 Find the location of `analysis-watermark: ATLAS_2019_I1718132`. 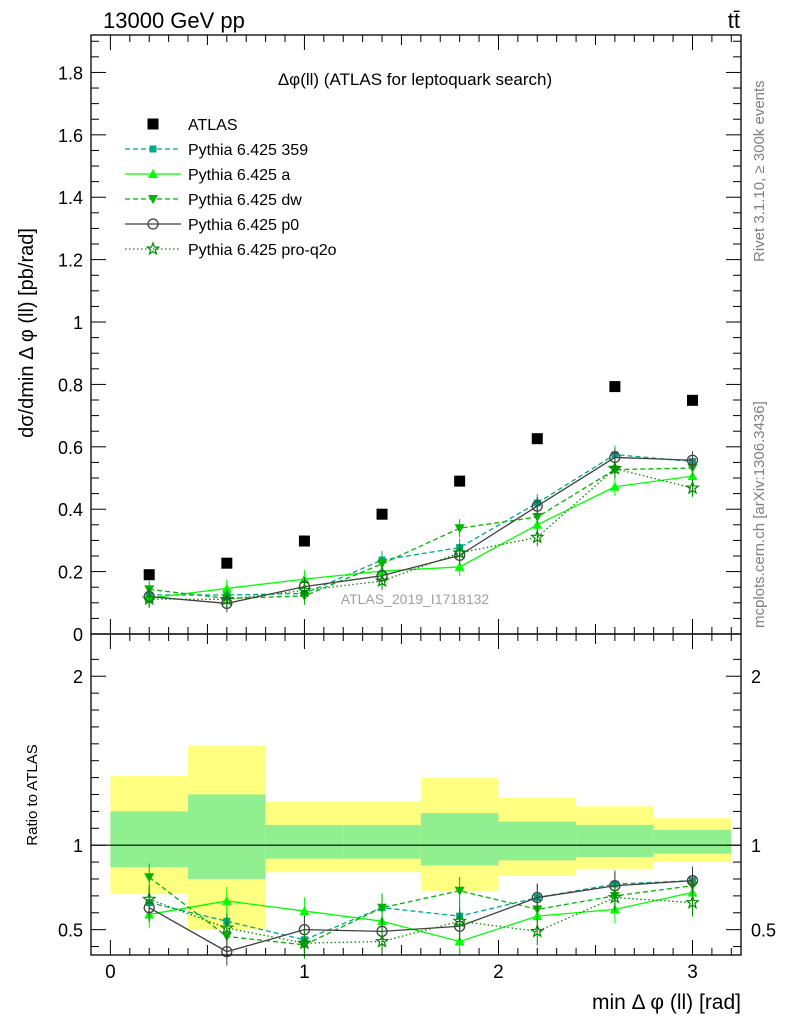

analysis-watermark: ATLAS_2019_I1718132 is located at coordinates (415, 599).